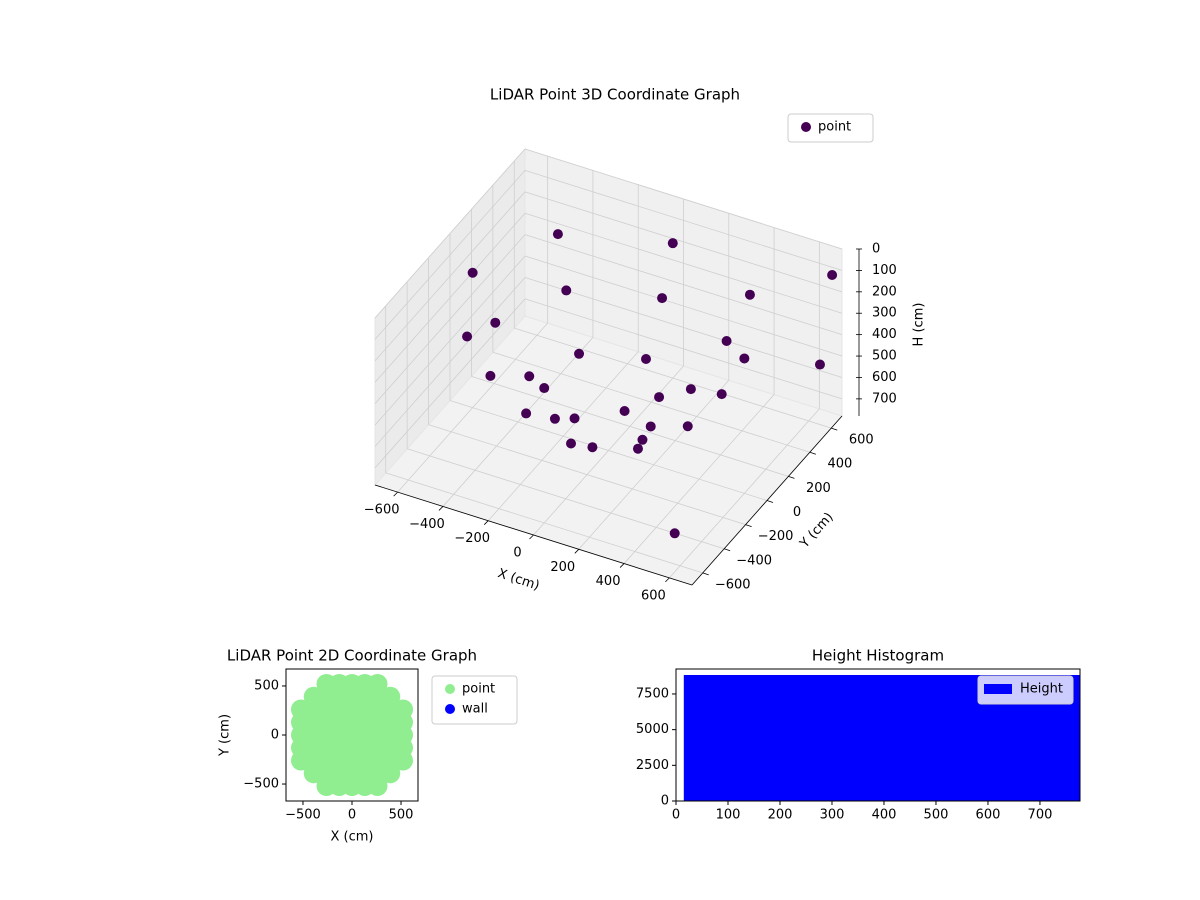 The height and width of the screenshot is (900, 1200). I want to click on chart-title: LiDAR Point 3D Coordinate Graph, so click(615, 95).